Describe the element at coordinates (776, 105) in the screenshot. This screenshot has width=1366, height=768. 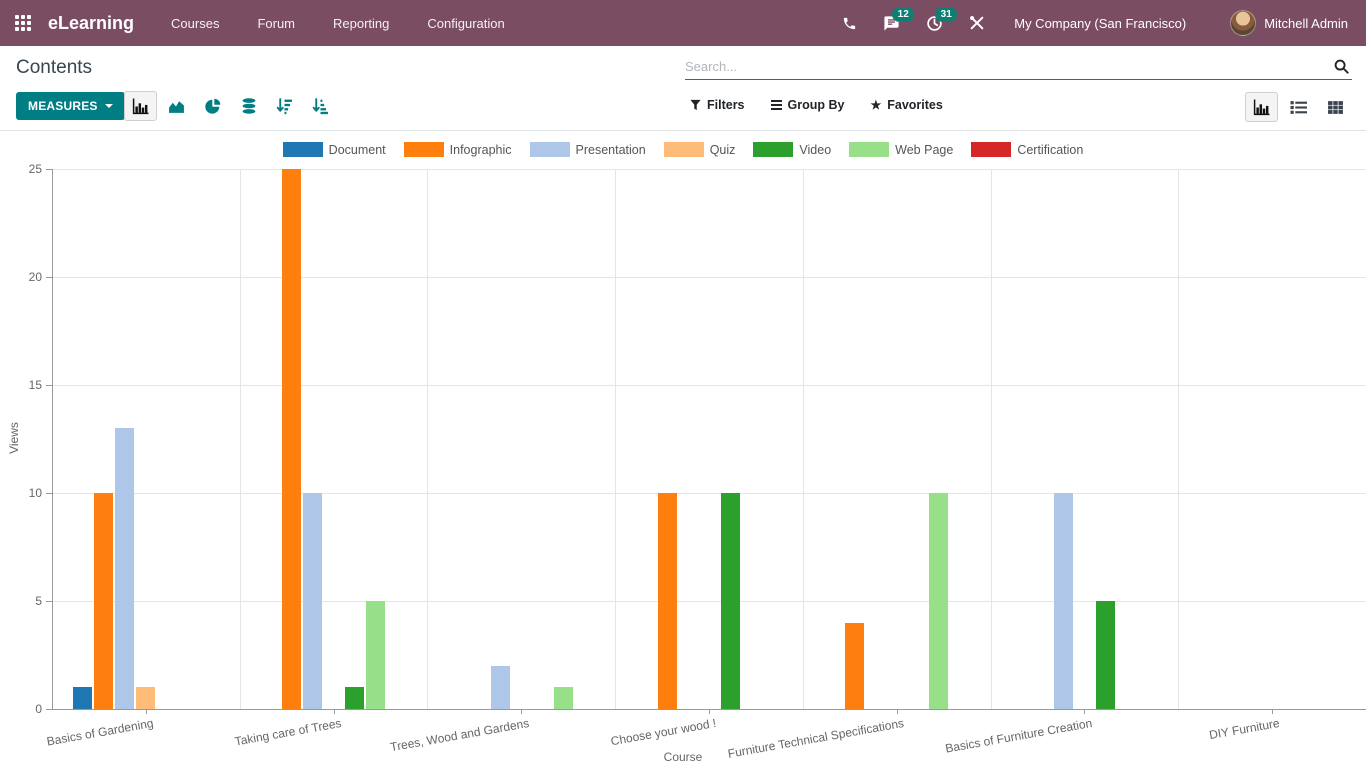
I see `group-by-icon` at that location.